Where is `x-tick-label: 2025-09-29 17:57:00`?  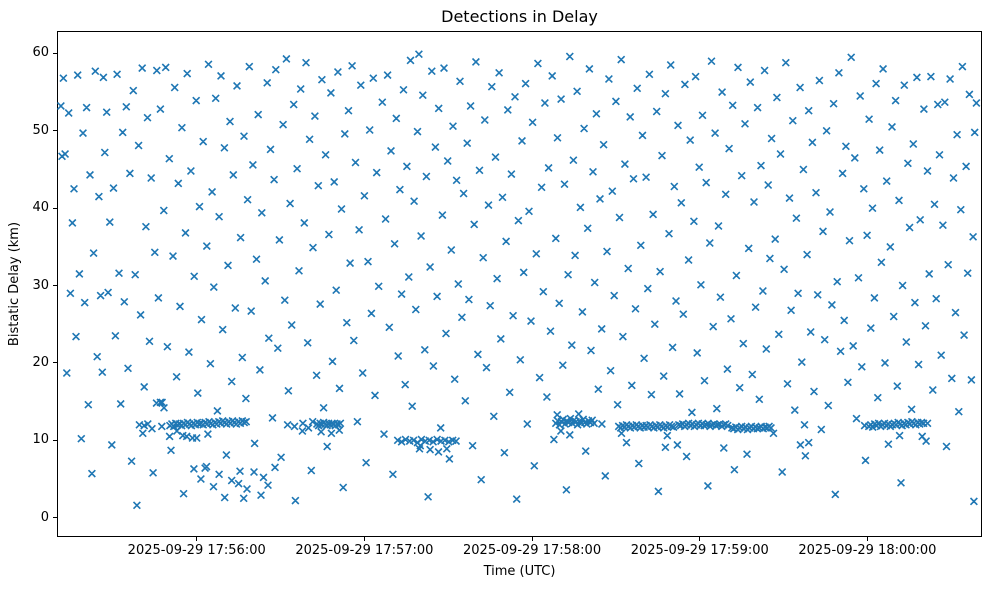 x-tick-label: 2025-09-29 17:57:00 is located at coordinates (364, 550).